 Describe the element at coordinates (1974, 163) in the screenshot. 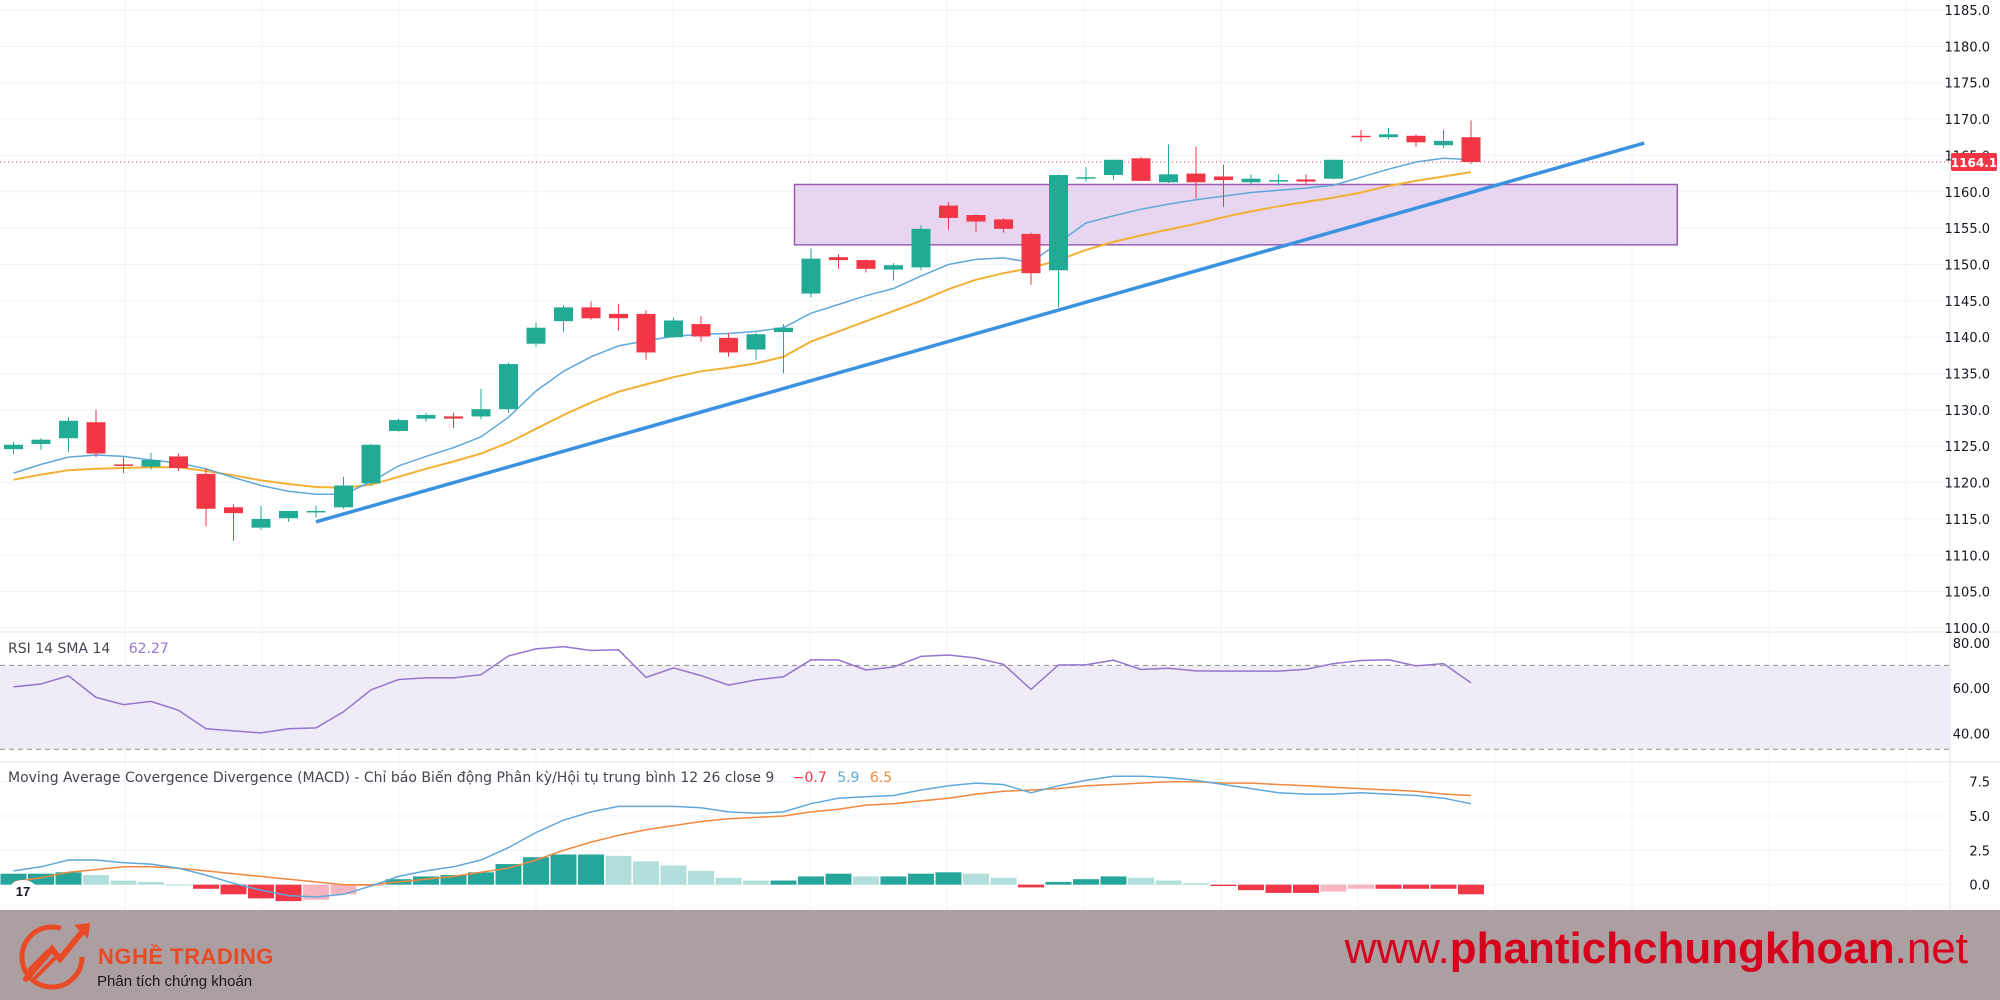

I see `last-price-tag-label: 1164.1` at that location.